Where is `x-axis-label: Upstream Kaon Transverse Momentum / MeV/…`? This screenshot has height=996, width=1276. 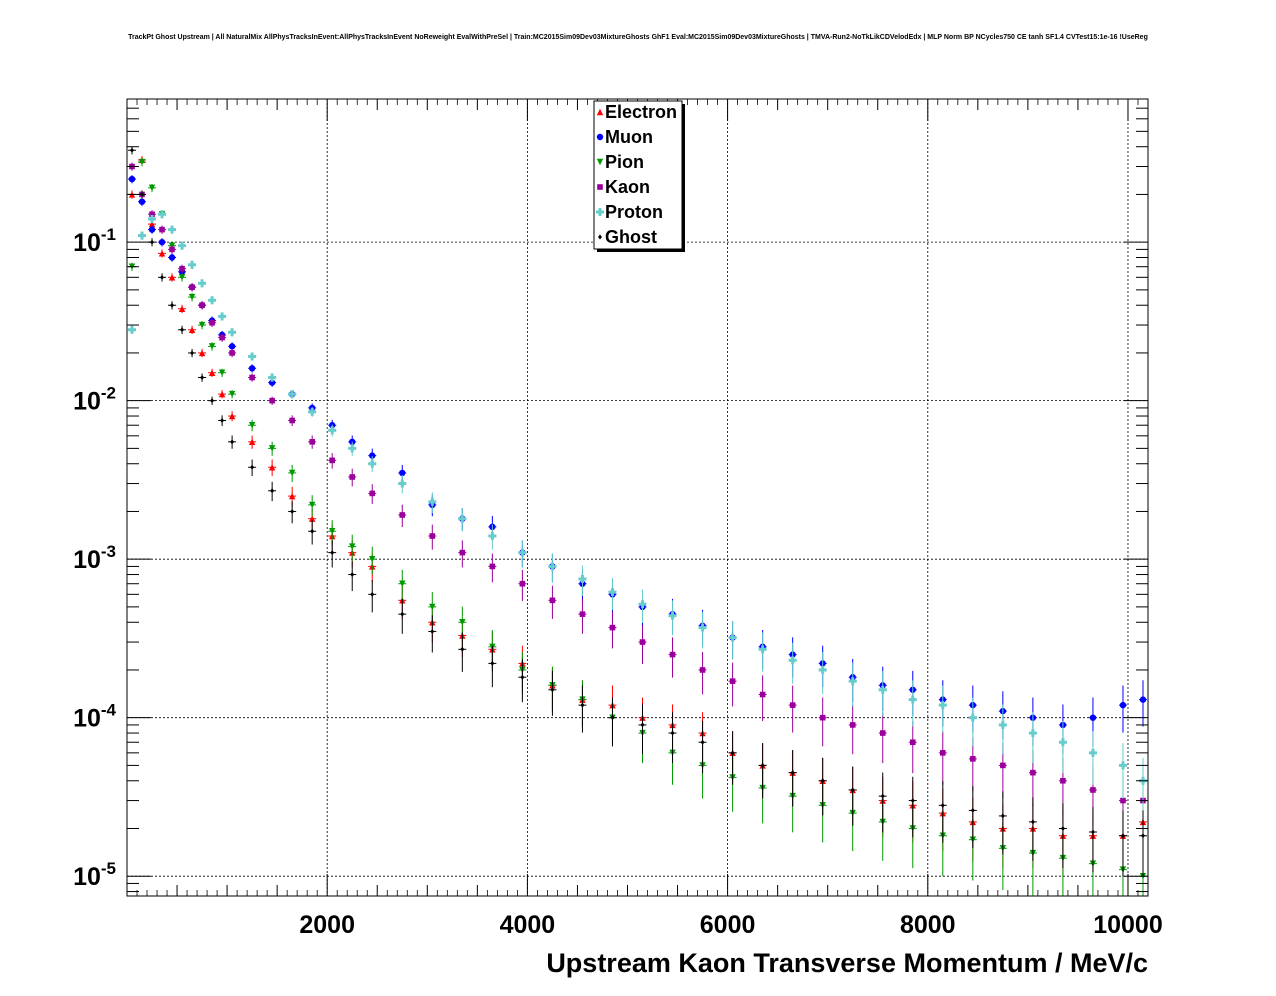
x-axis-label: Upstream Kaon Transverse Momentum / MeV/… is located at coordinates (847, 963).